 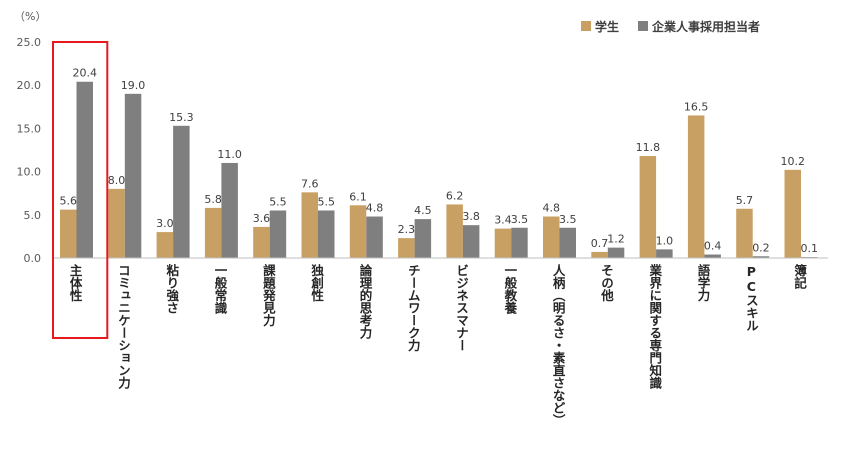 What do you see at coordinates (713, 246) in the screenshot?
I see `value-label-recruiter: 0.4` at bounding box center [713, 246].